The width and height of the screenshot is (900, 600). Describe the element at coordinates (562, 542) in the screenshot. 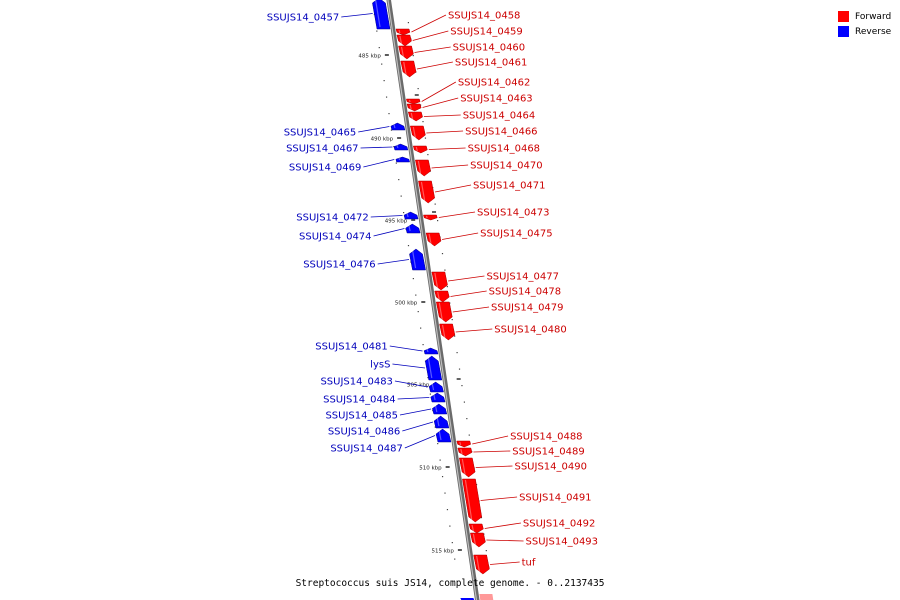

I see `gene-label: SSUJS14_0493` at that location.